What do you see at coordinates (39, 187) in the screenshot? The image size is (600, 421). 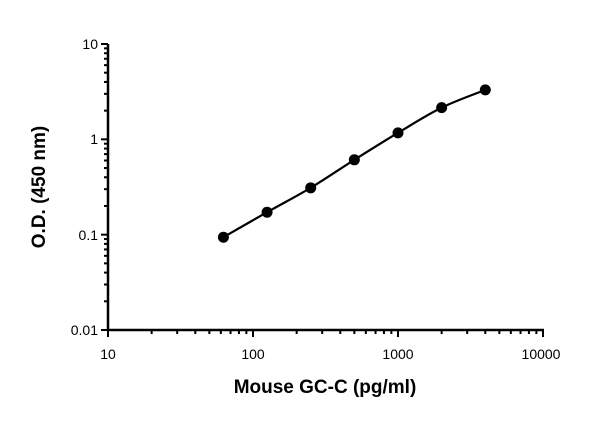 I see `y-axis-title: O.D. (450 nm)` at bounding box center [39, 187].